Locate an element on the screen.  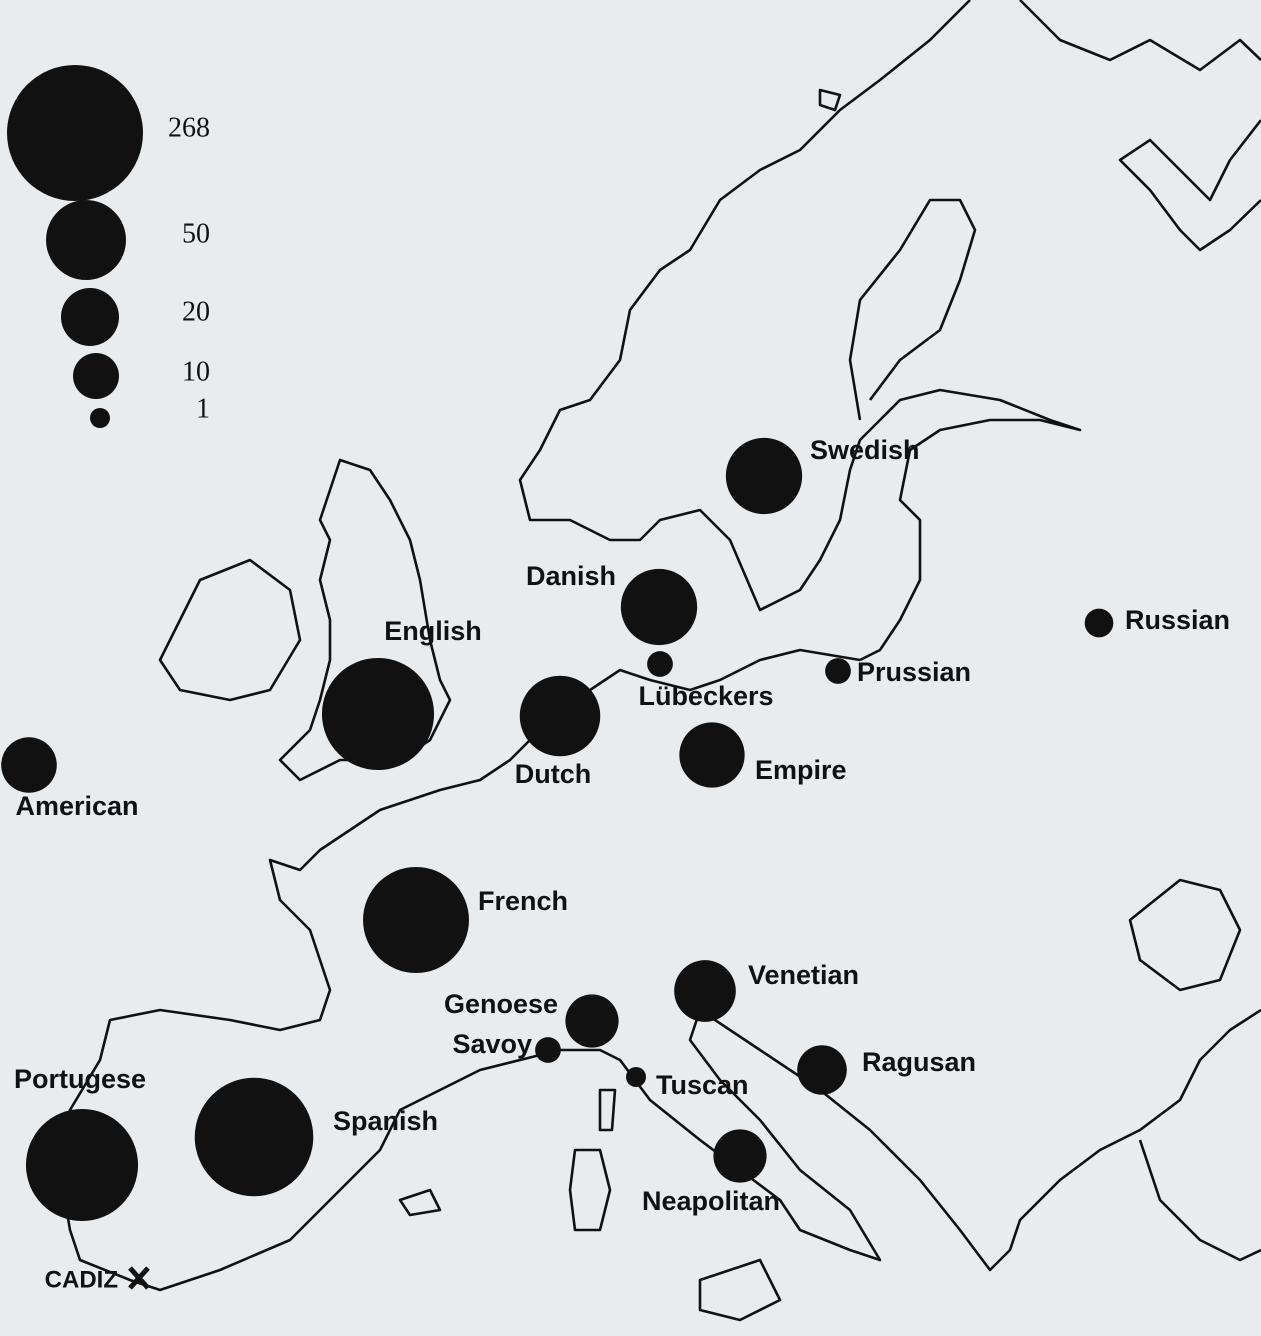
legend-label: 20 is located at coordinates (196, 311).